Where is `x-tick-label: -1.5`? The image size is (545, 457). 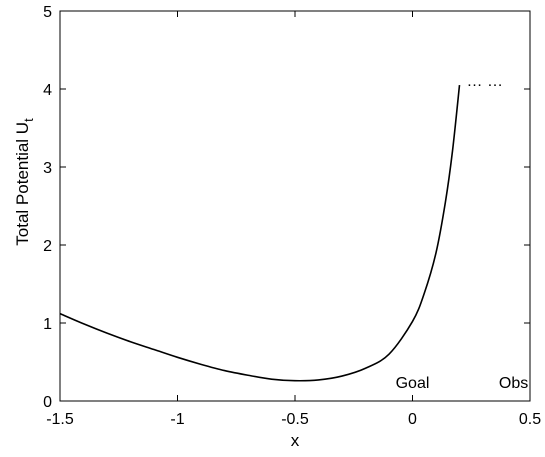 x-tick-label: -1.5 is located at coordinates (60, 419).